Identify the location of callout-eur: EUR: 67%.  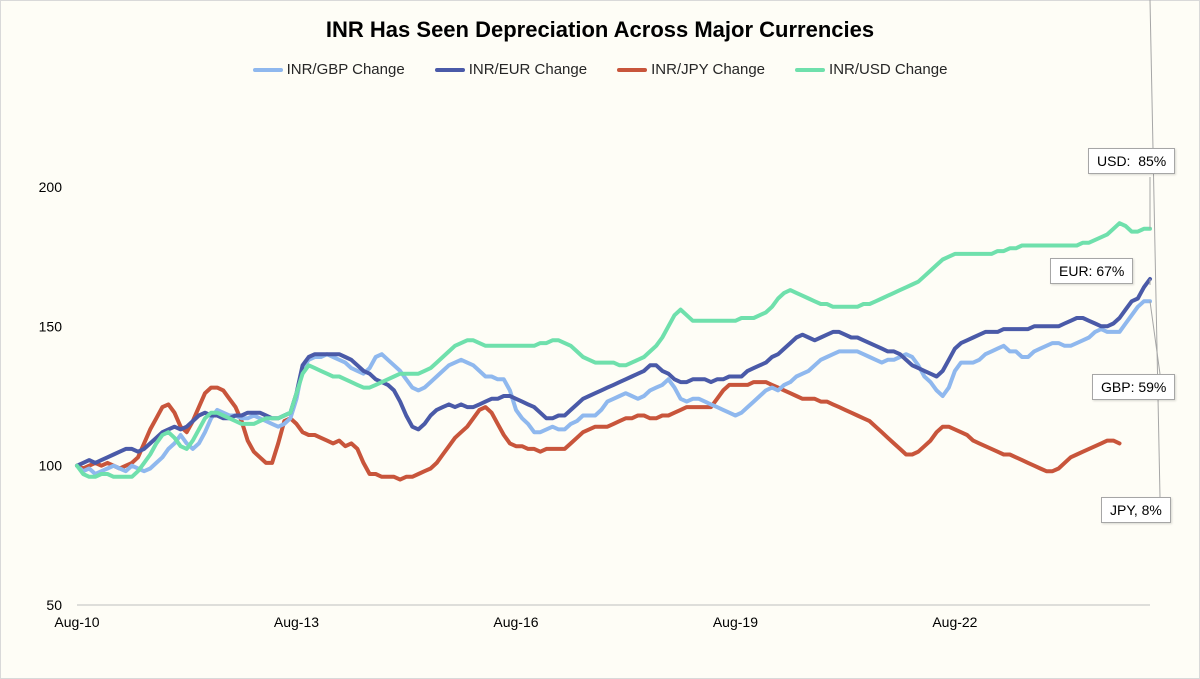
(1092, 271).